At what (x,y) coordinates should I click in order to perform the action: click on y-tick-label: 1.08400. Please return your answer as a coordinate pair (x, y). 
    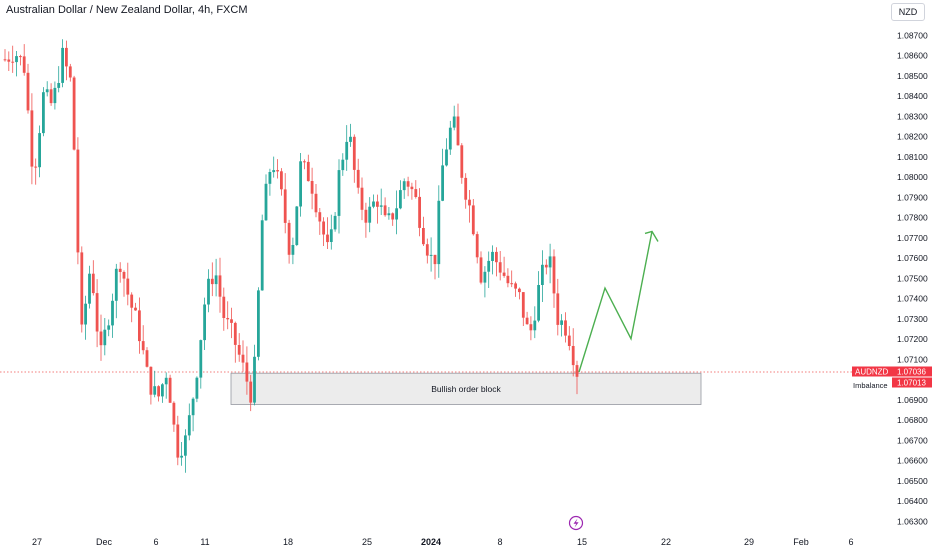
    Looking at the image, I should click on (912, 96).